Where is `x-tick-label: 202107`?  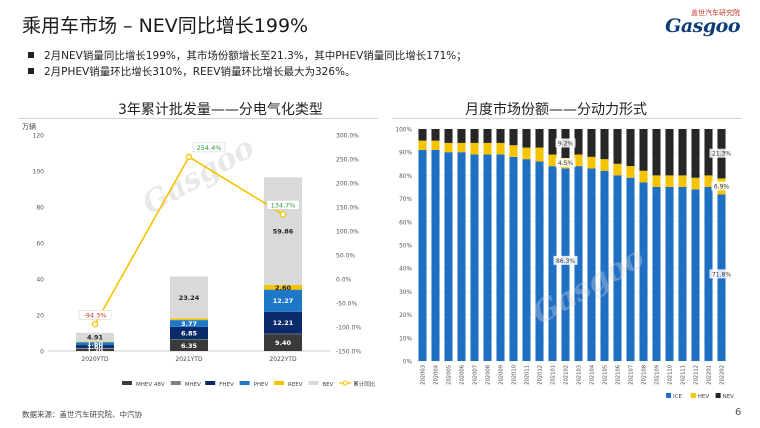 x-tick-label: 202107 is located at coordinates (632, 375).